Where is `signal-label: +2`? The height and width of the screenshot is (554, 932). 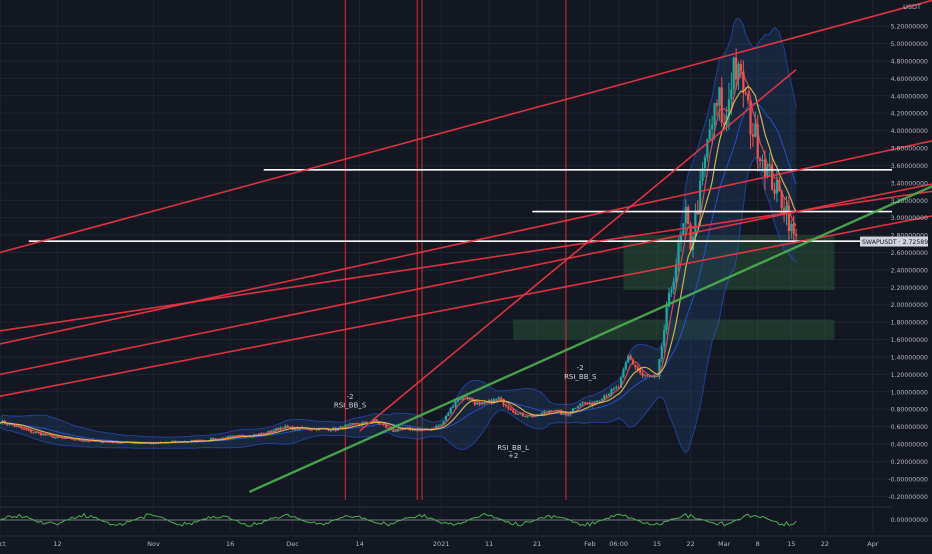 signal-label: +2 is located at coordinates (513, 456).